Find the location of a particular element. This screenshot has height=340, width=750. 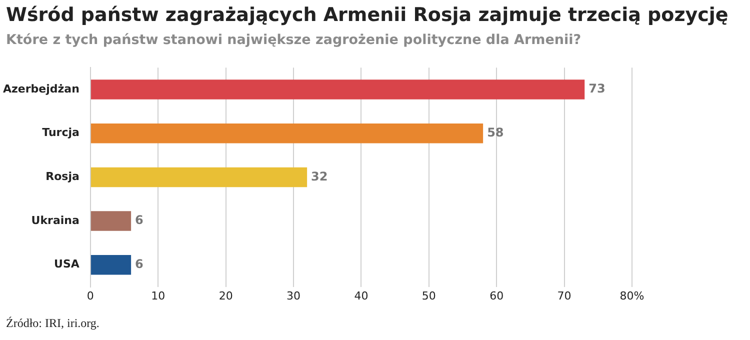

y-tick-label: Rosja is located at coordinates (63, 177).